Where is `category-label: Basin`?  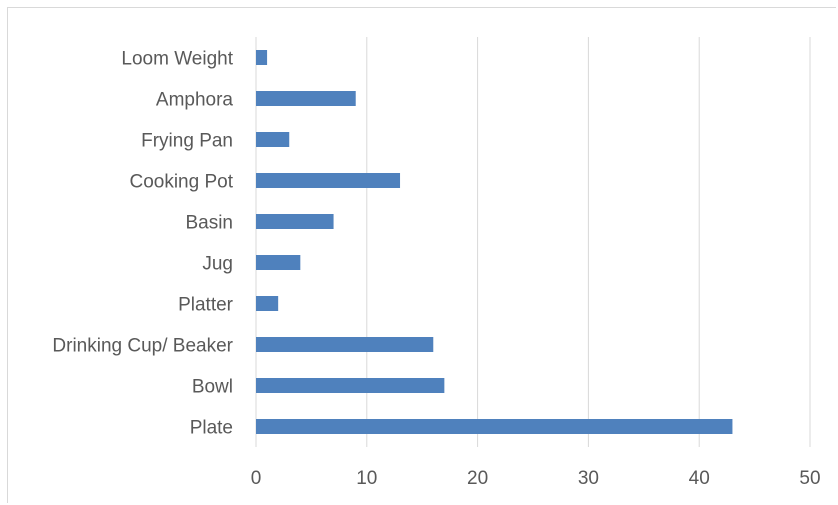
category-label: Basin is located at coordinates (209, 223).